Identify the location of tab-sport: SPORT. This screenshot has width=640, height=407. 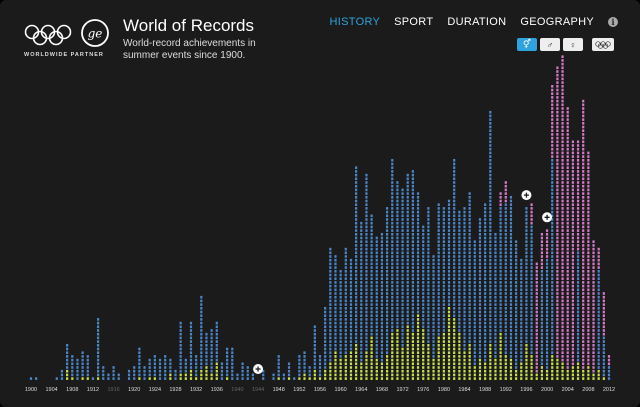
(414, 22).